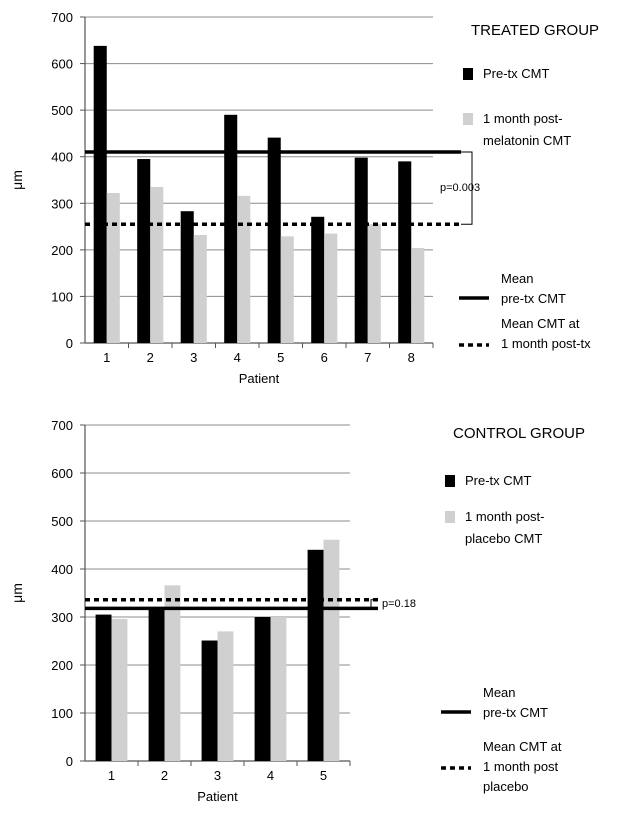 The height and width of the screenshot is (815, 622). Describe the element at coordinates (367, 357) in the screenshot. I see `x-tick-label: 7` at that location.